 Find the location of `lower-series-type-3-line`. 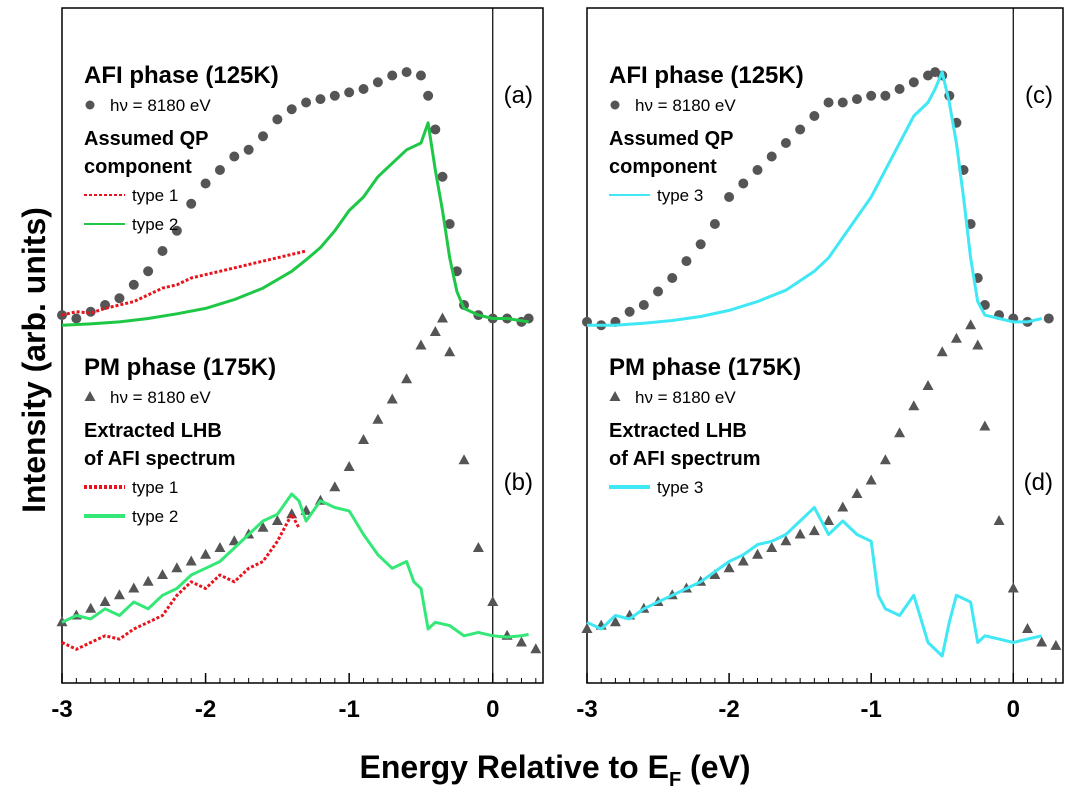

lower-series-type-3-line is located at coordinates (814, 582).